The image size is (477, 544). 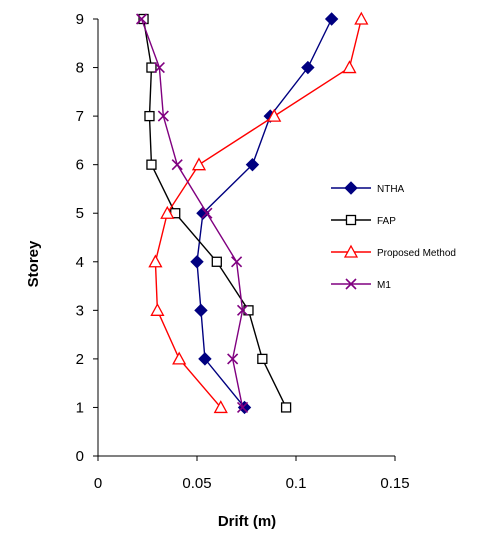 I want to click on y-tick-label: 1, so click(x=80, y=407).